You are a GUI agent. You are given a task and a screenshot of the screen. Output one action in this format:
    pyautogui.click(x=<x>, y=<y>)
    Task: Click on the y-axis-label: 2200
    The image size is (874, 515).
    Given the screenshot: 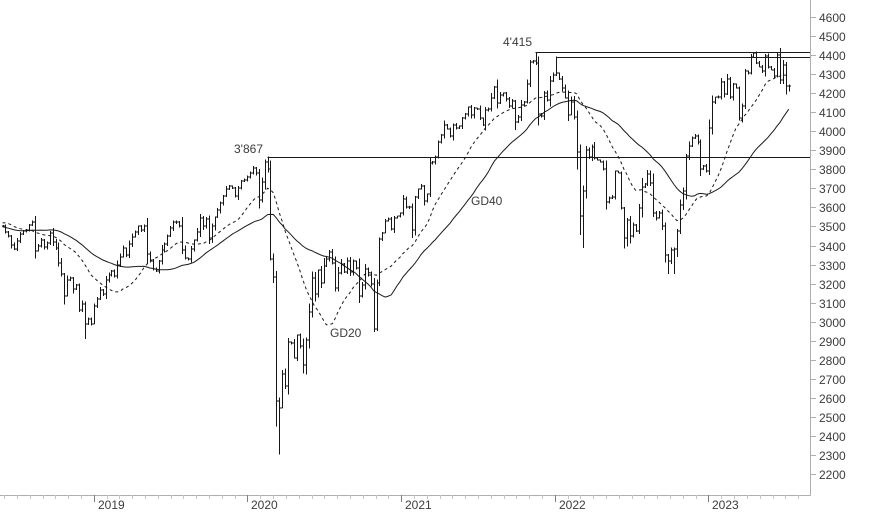 What is the action you would take?
    pyautogui.click(x=832, y=475)
    